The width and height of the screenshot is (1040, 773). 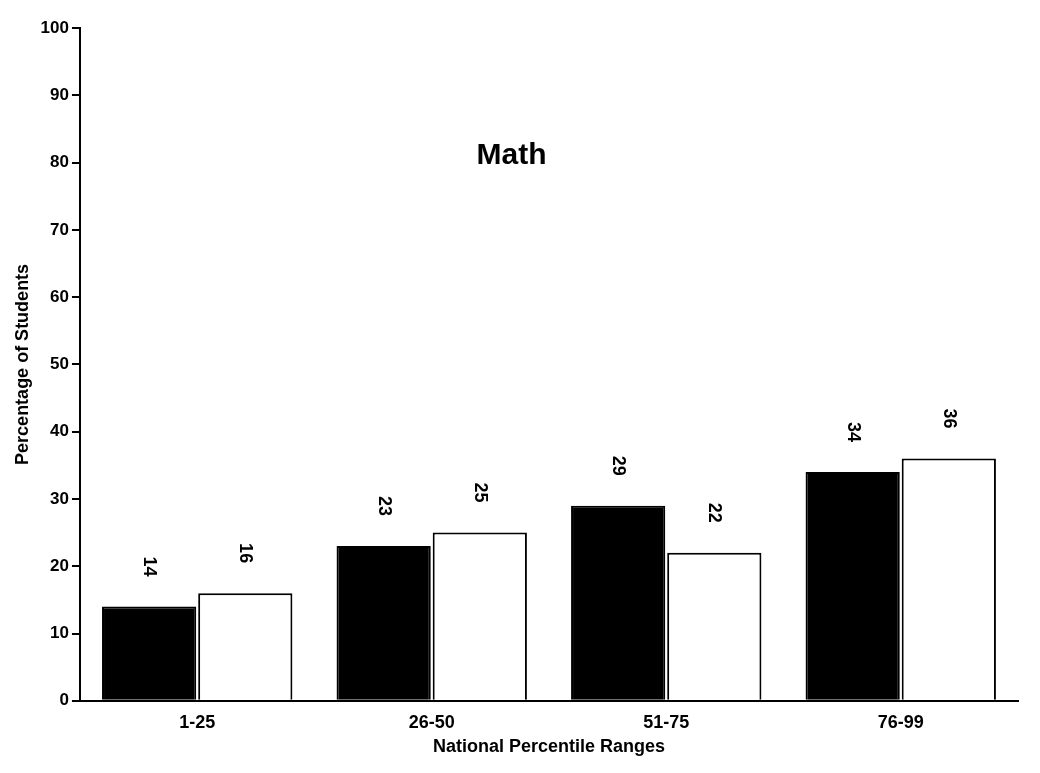 What do you see at coordinates (549, 746) in the screenshot?
I see `x-axis-title: National Percentile Ranges` at bounding box center [549, 746].